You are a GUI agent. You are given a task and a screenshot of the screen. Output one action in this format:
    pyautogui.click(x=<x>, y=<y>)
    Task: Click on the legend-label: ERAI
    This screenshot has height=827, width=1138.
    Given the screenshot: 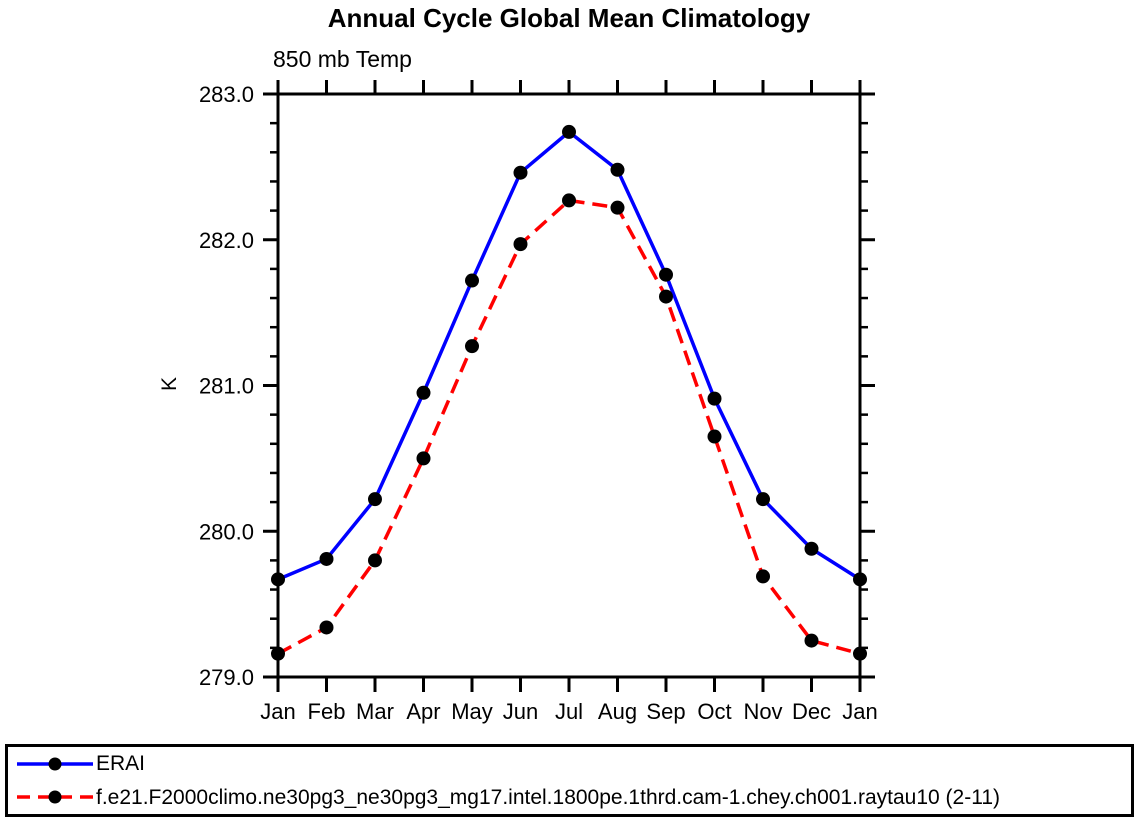 What is the action you would take?
    pyautogui.click(x=121, y=764)
    